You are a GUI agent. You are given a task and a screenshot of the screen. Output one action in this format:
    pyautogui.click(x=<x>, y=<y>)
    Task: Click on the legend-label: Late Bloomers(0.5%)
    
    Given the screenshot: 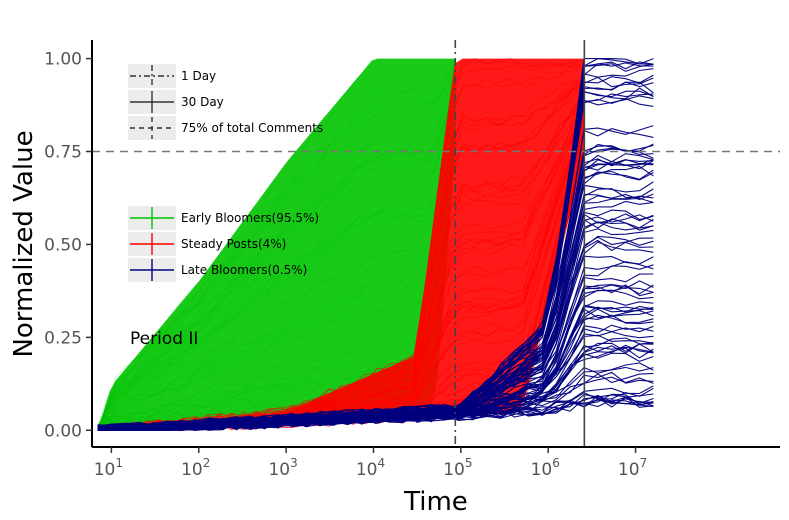 What is the action you would take?
    pyautogui.click(x=244, y=270)
    